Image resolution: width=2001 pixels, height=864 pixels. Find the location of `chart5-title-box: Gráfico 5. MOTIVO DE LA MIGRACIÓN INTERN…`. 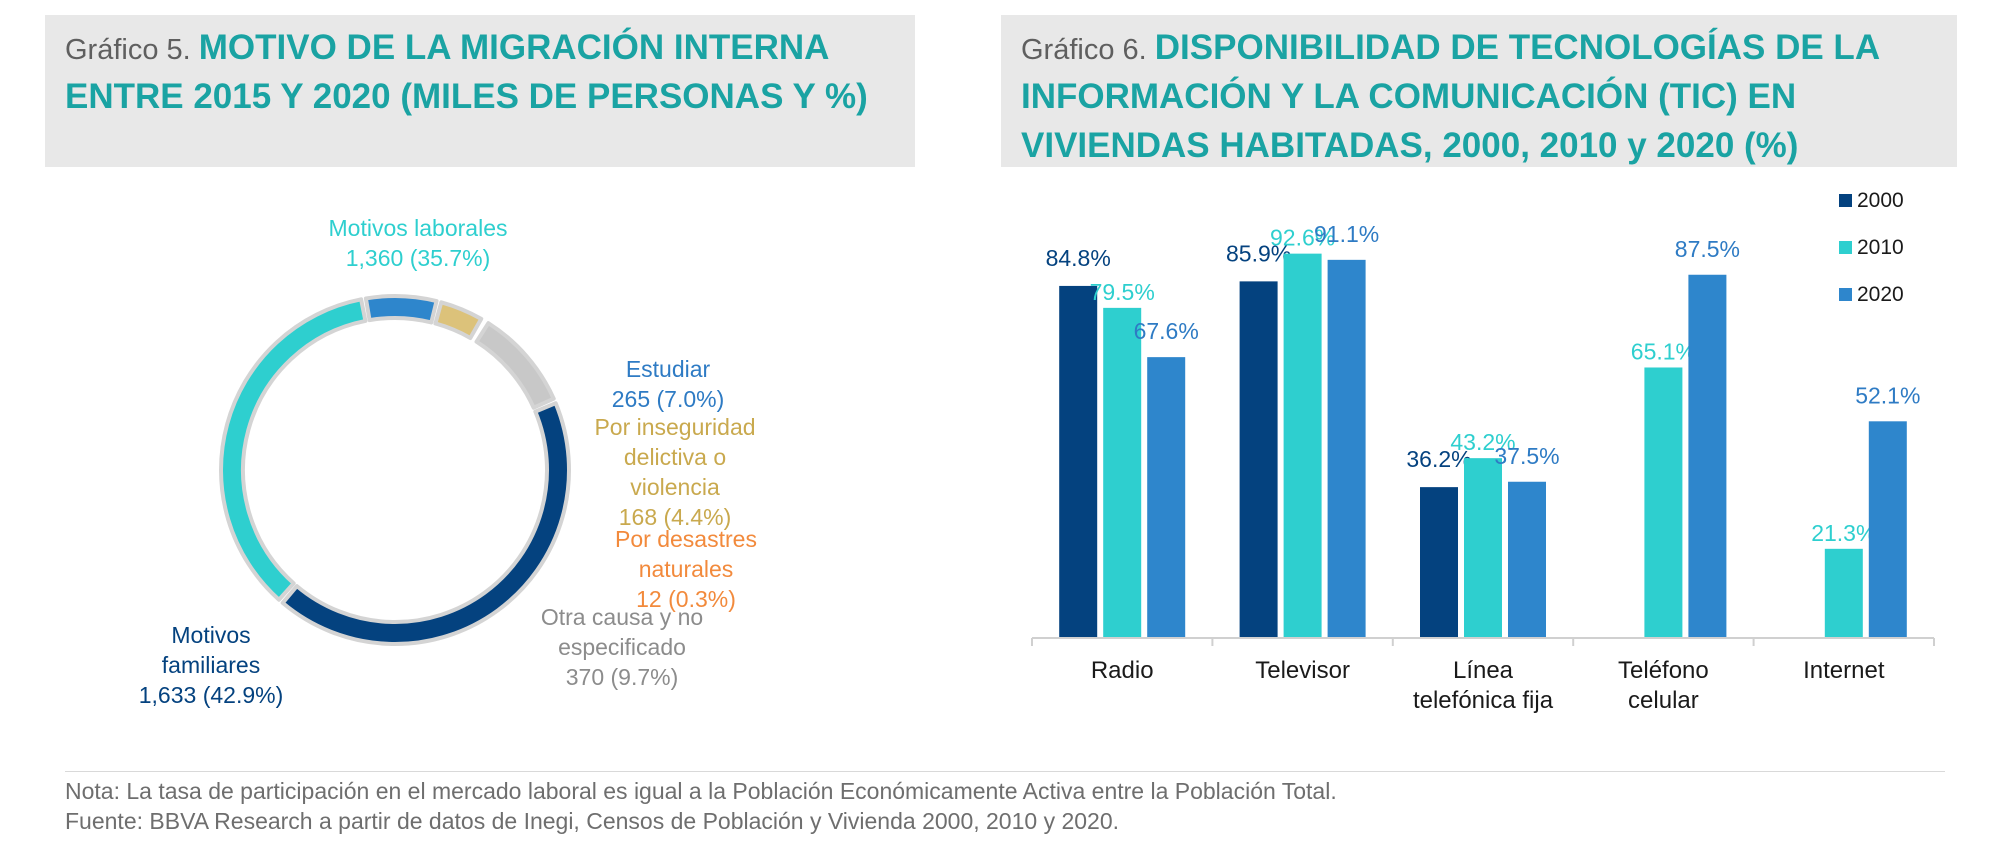

chart5-title-box: Gráfico 5. MOTIVO DE LA MIGRACIÓN INTERN… is located at coordinates (480, 91).